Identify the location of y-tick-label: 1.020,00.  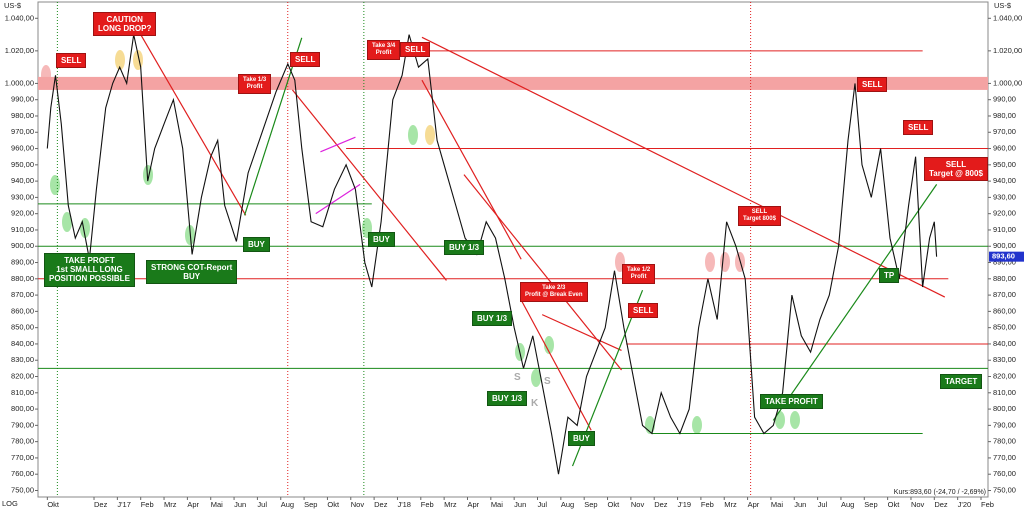
(1007, 50).